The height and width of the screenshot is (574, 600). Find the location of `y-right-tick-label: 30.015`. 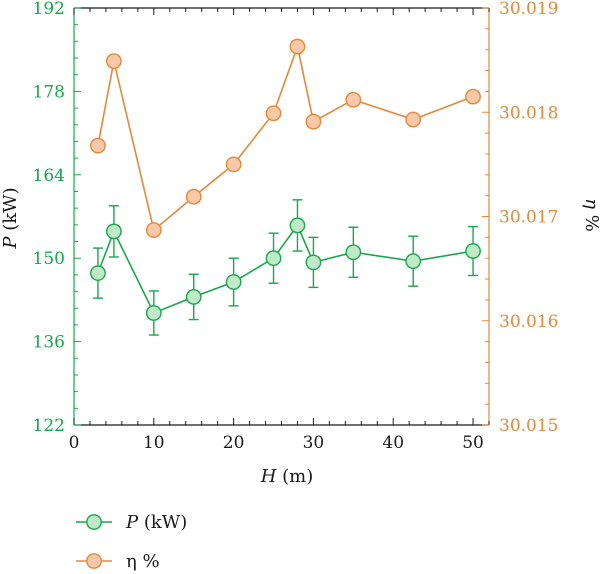

y-right-tick-label: 30.015 is located at coordinates (528, 426).